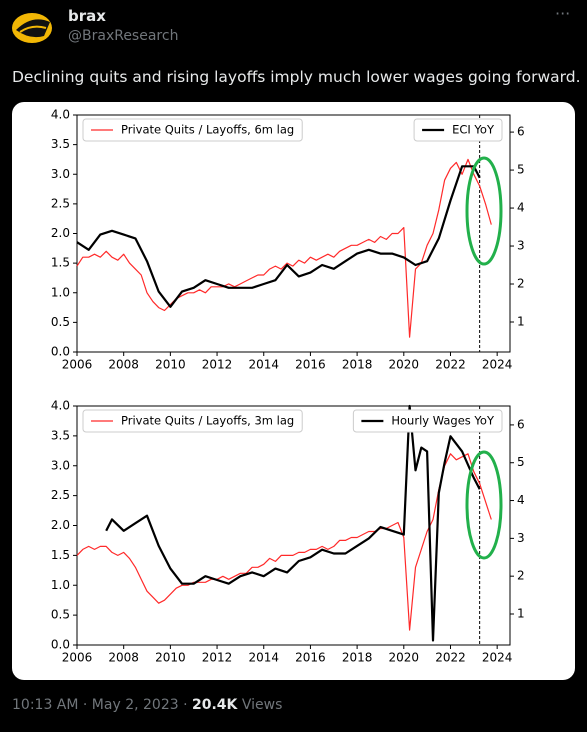 Image resolution: width=587 pixels, height=732 pixels. I want to click on author-handle: @BraxResearch, so click(123, 36).